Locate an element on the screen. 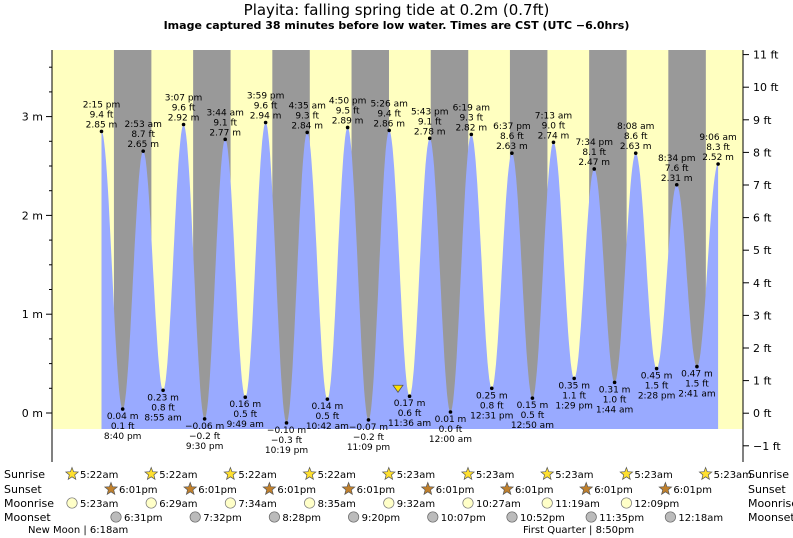 This screenshot has height=538, width=793. low-tide-time-label: 11:09 pm is located at coordinates (368, 448).